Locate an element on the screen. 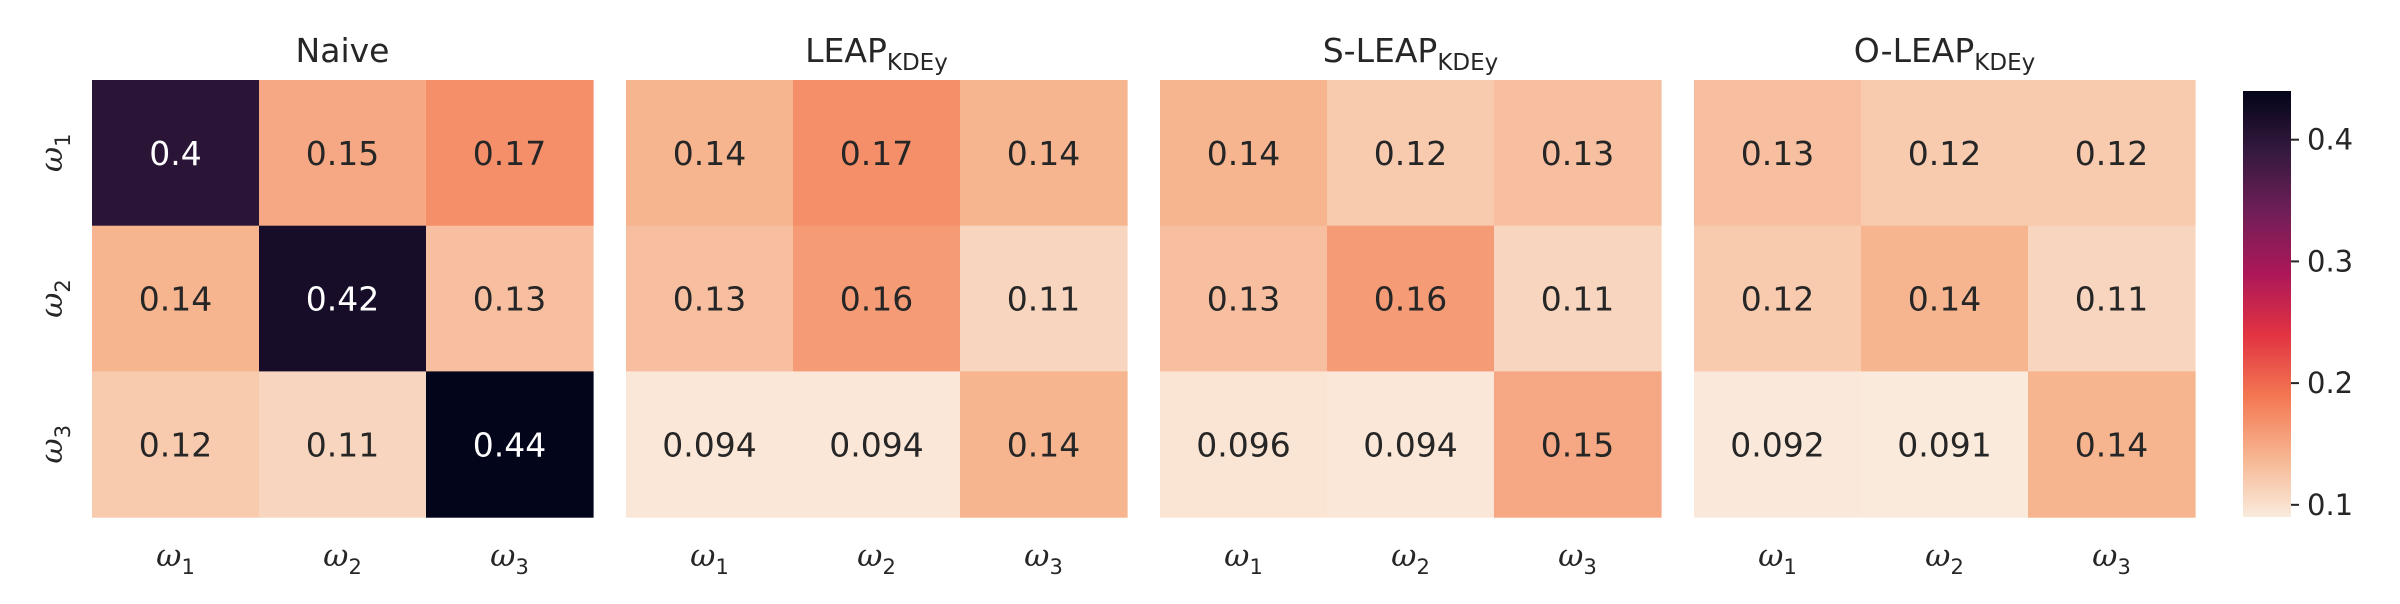 The width and height of the screenshot is (2400, 604). panel-title: S-LEAPKDEy is located at coordinates (1411, 53).